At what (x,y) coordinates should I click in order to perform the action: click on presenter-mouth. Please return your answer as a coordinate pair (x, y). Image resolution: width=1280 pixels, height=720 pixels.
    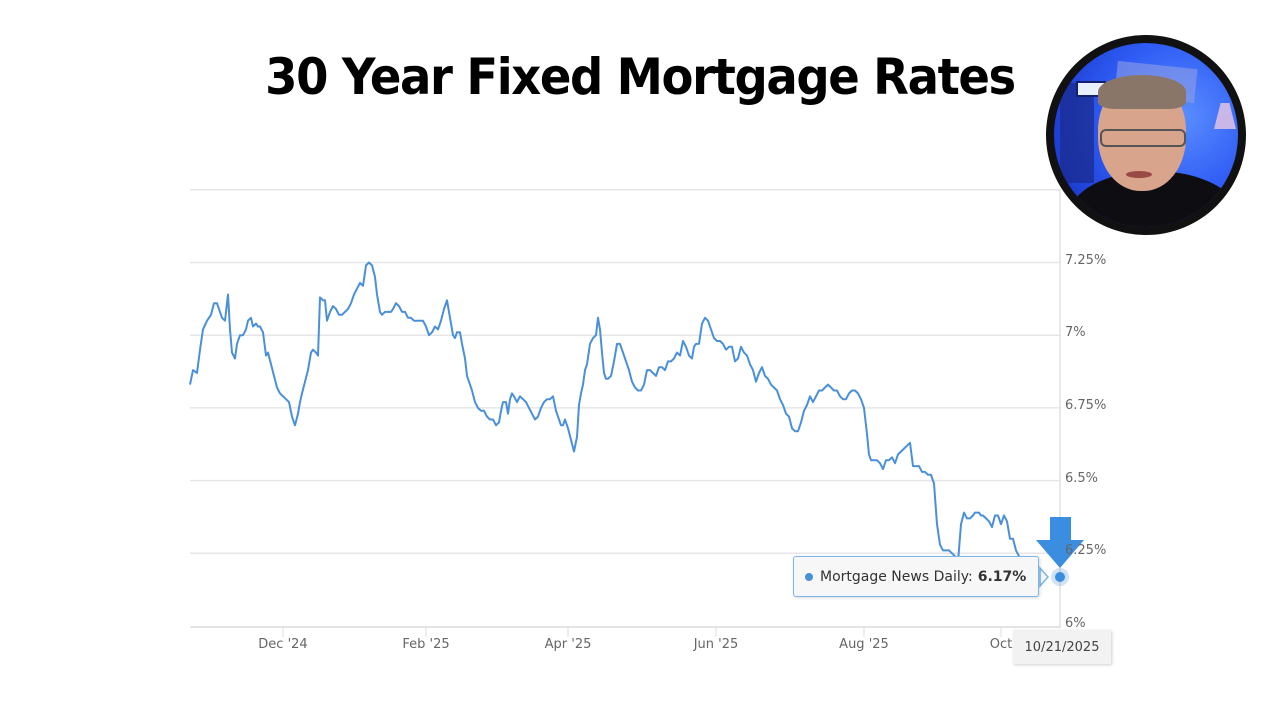
    Looking at the image, I should click on (1139, 174).